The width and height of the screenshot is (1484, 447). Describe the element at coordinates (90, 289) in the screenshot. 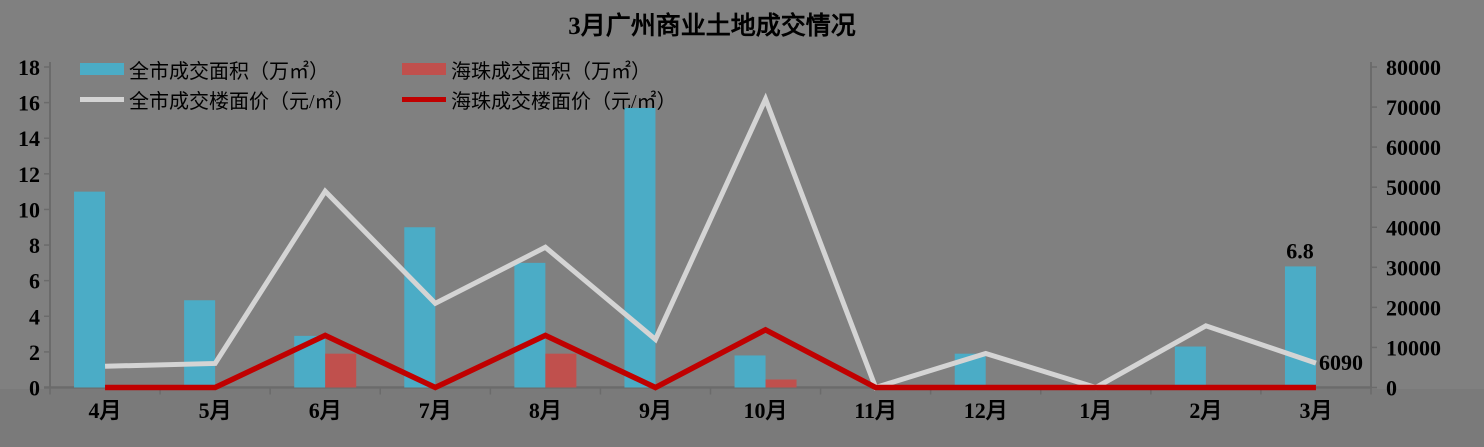

I see `bar-city-area-4月` at that location.